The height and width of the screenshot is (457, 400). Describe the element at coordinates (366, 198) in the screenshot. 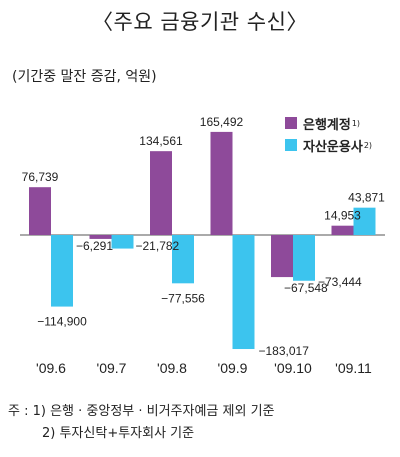

I see `data-label-asset-5: 43,871` at that location.